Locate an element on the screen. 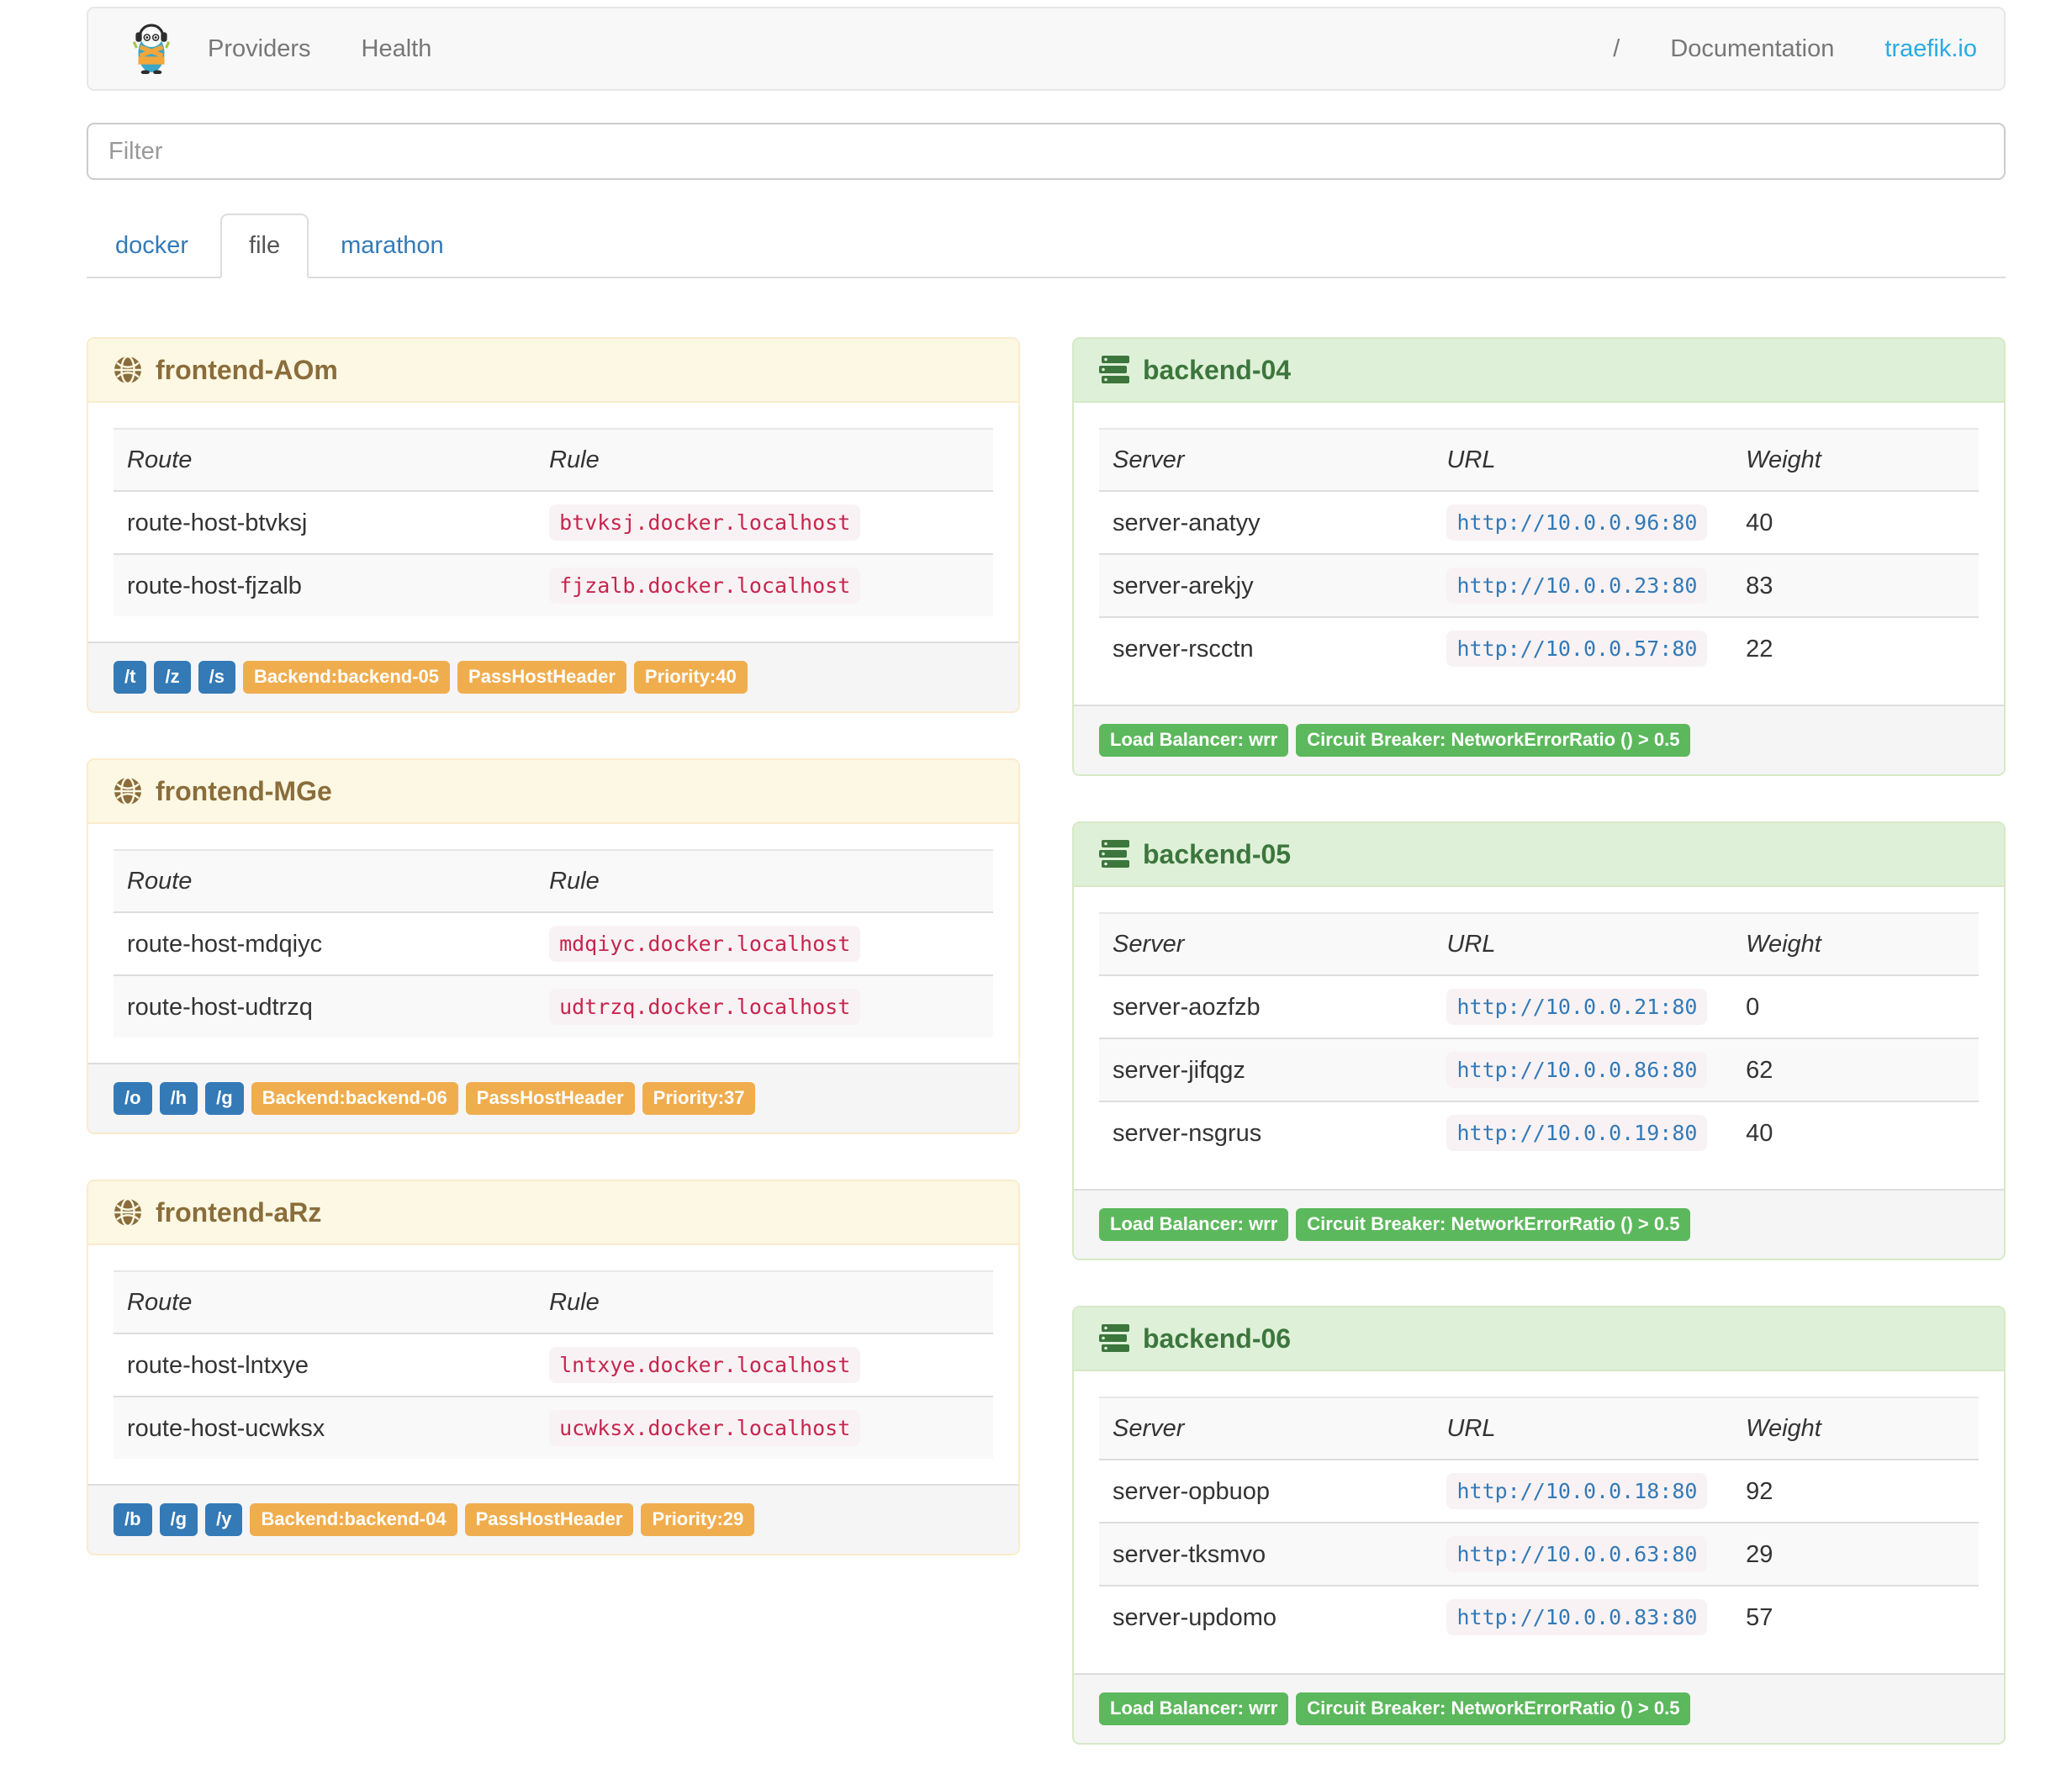  path-badge: /y is located at coordinates (224, 1519).